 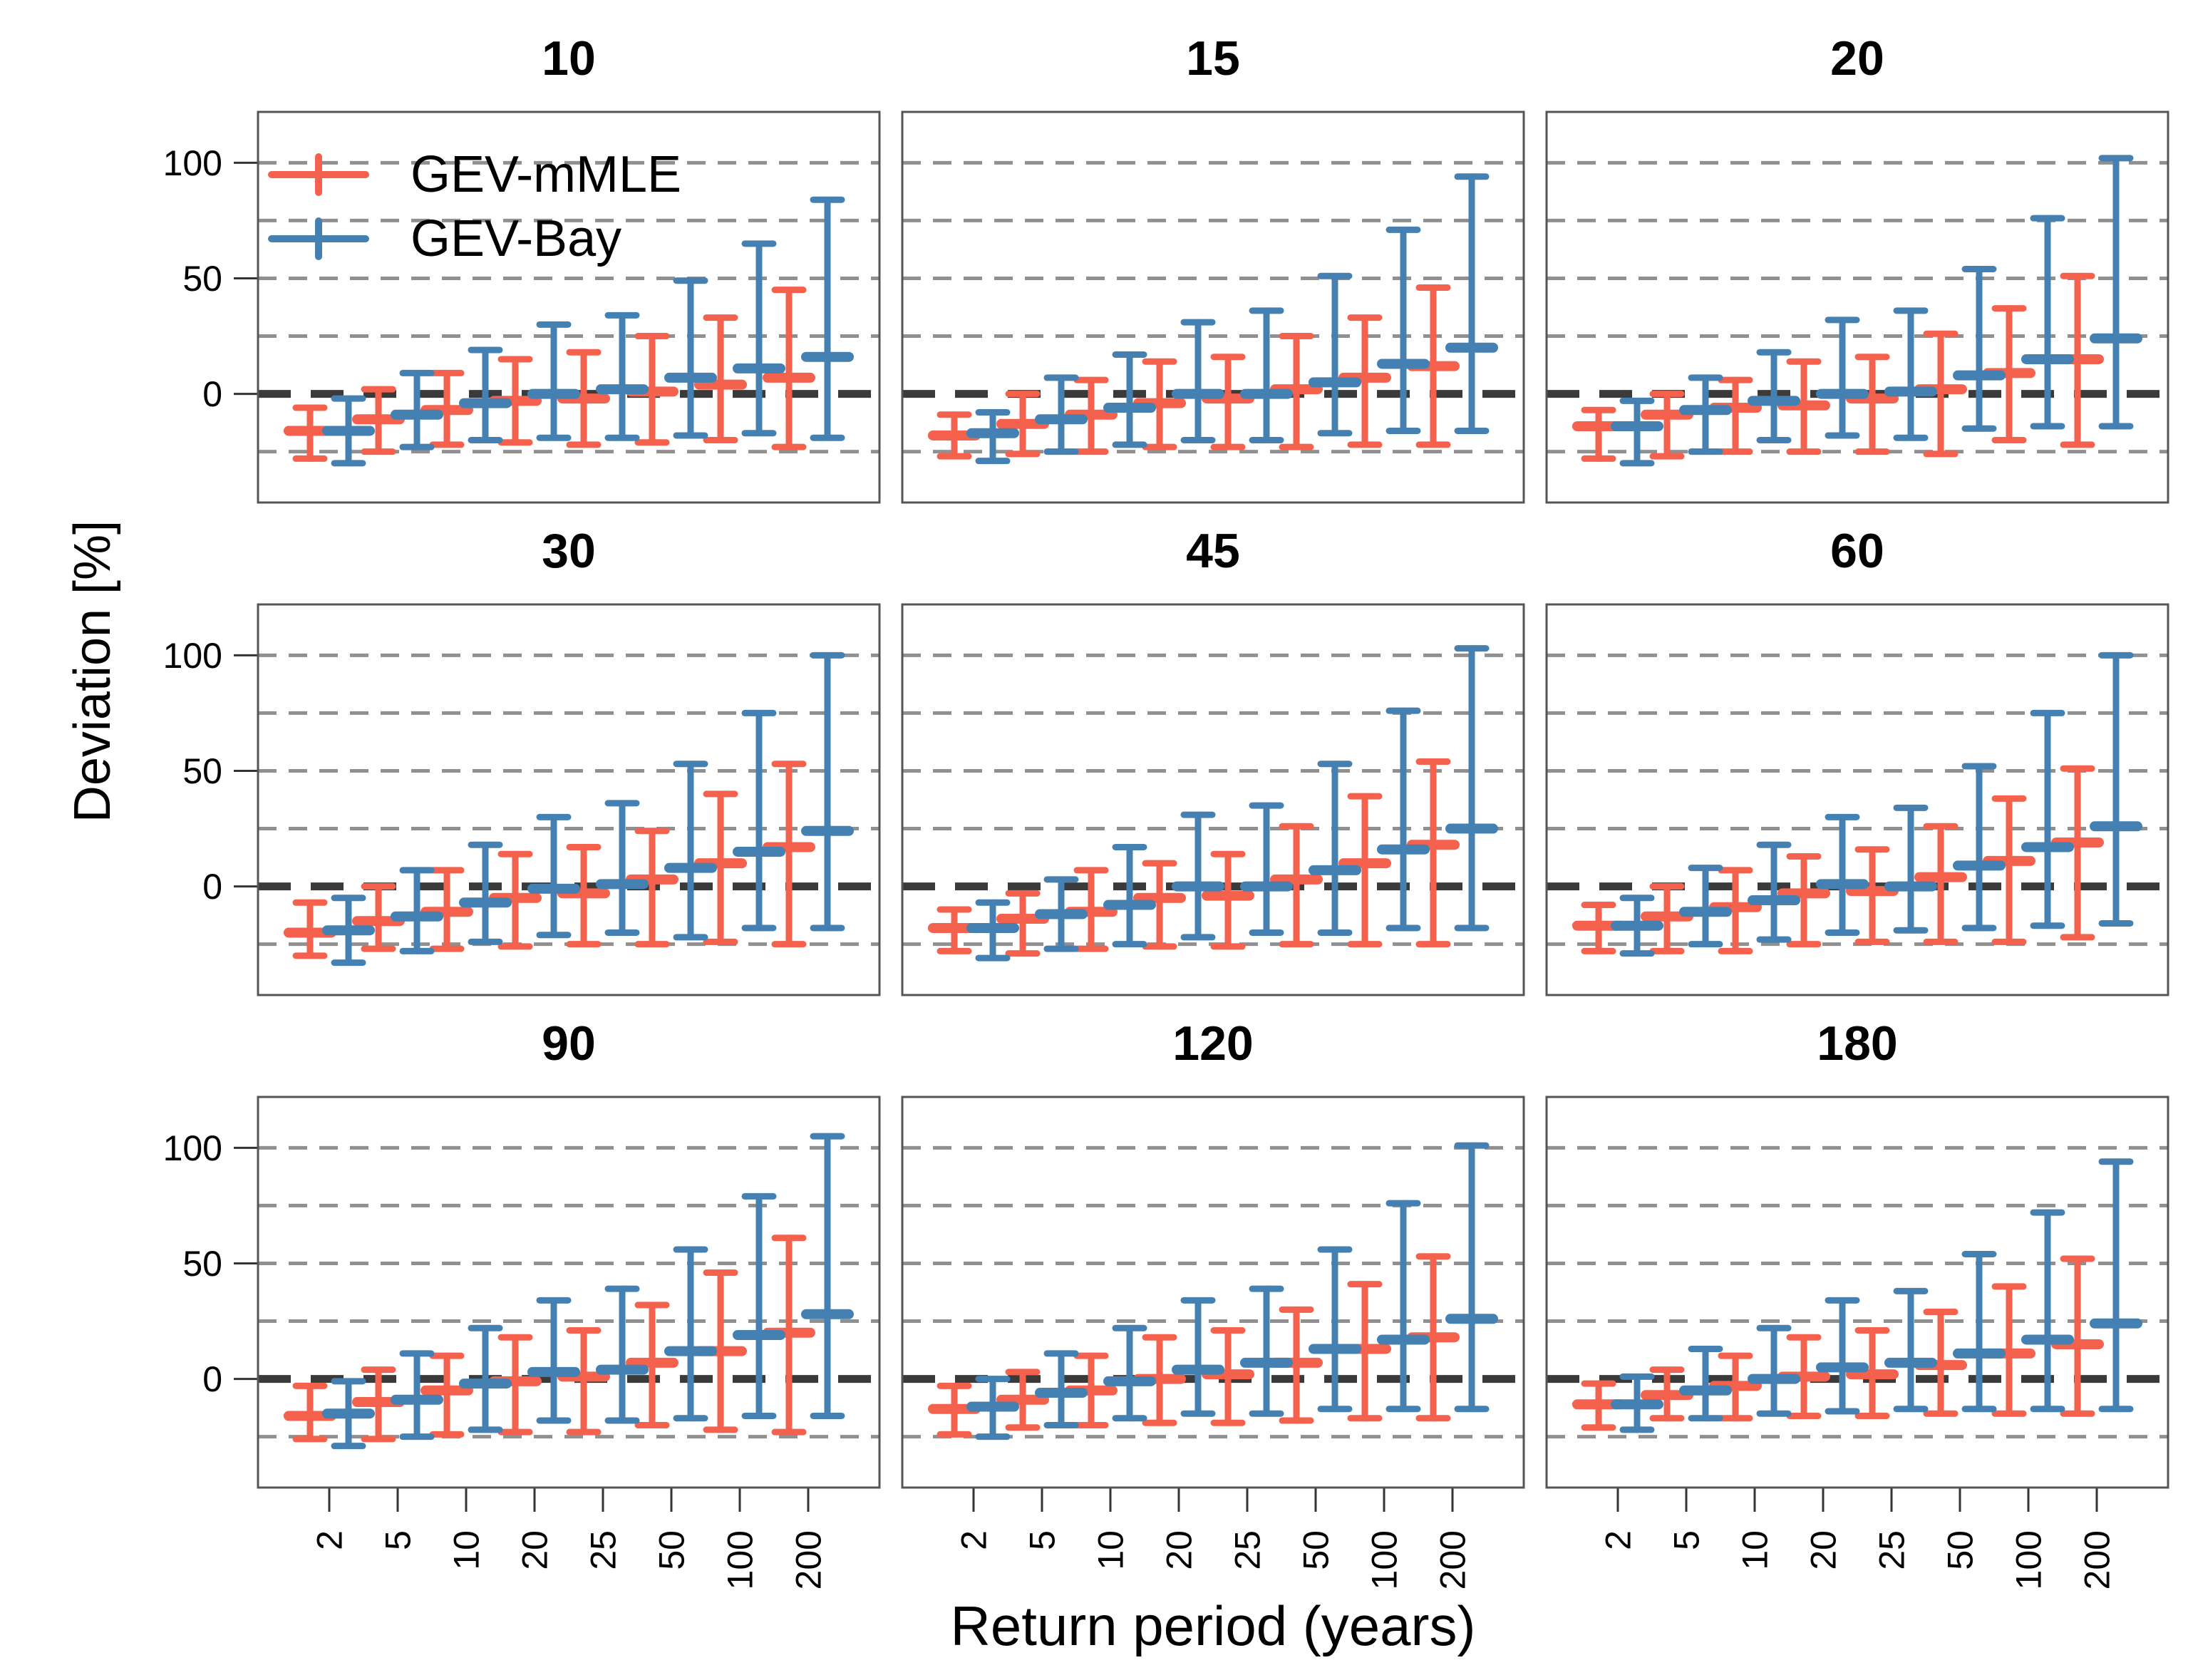 I want to click on panel-title-10: 10, so click(x=569, y=58).